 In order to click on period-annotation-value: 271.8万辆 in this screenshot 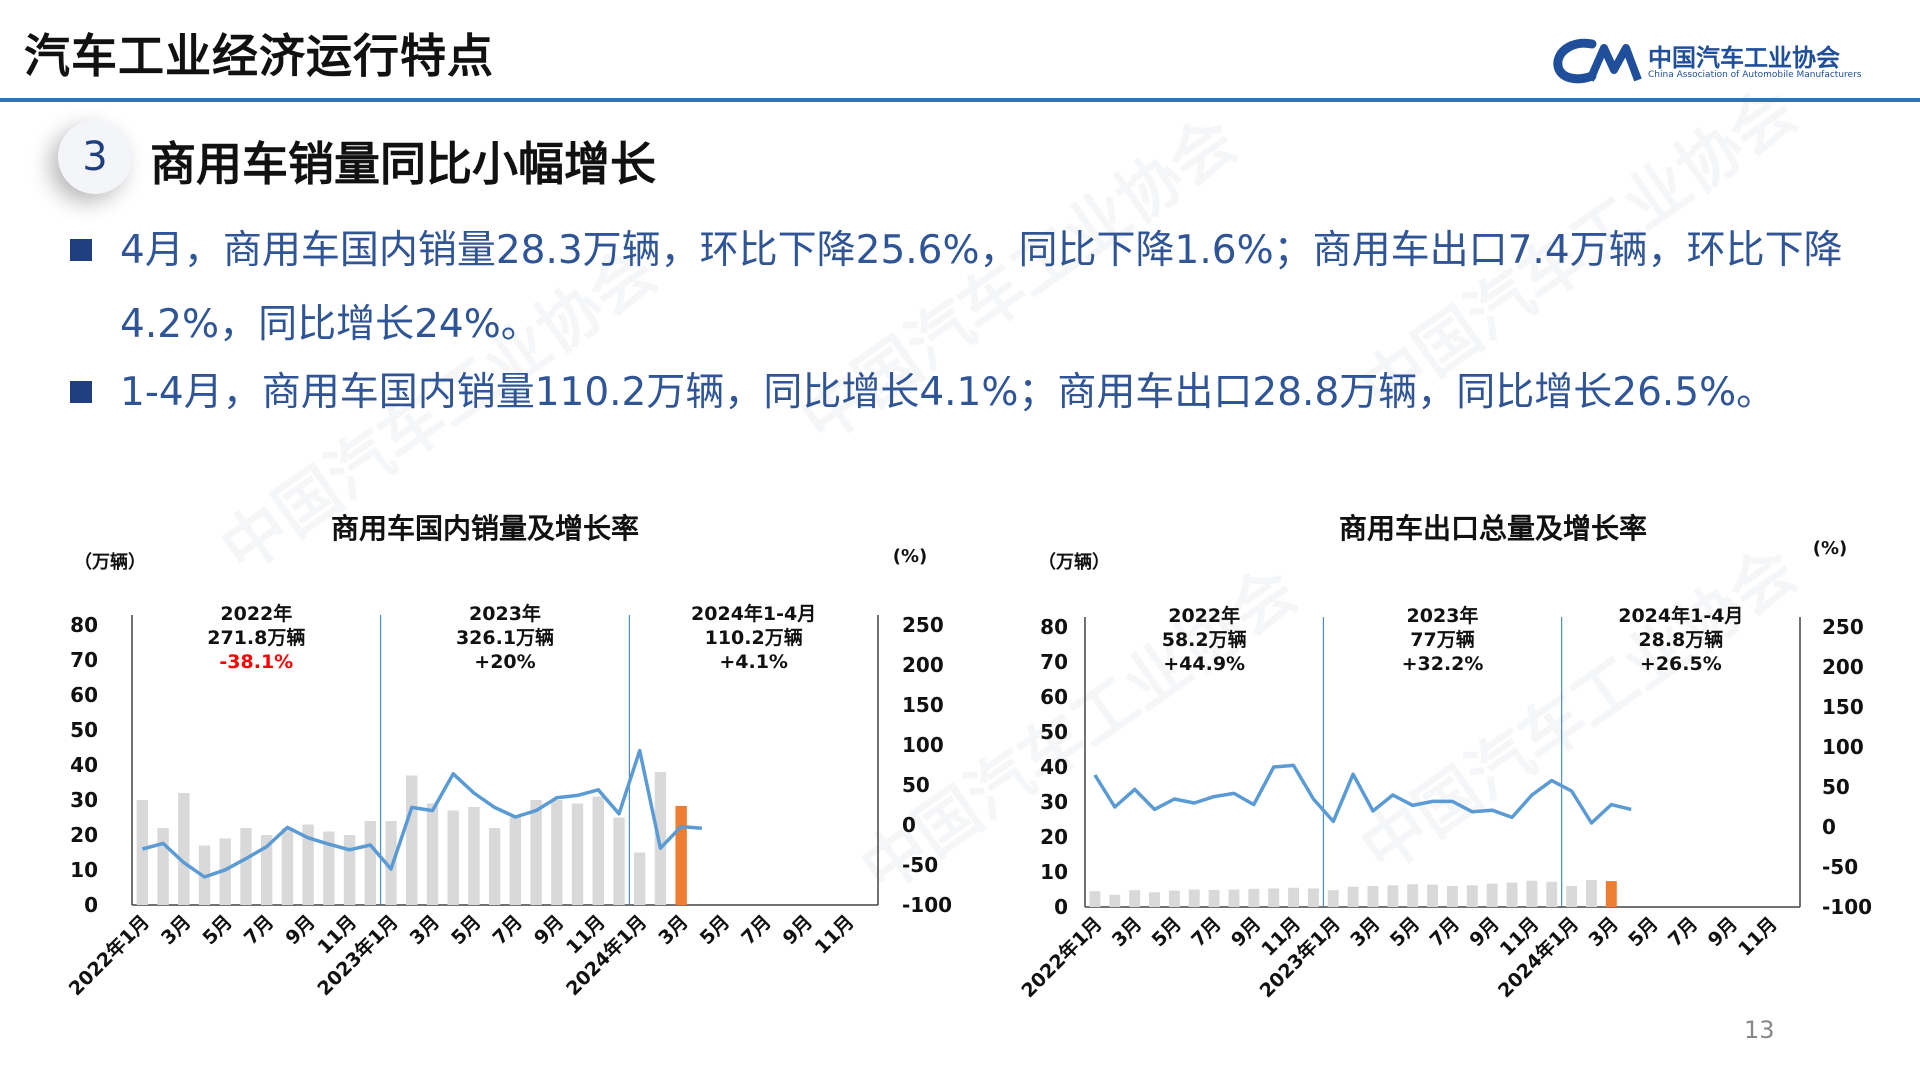, I will do `click(256, 637)`.